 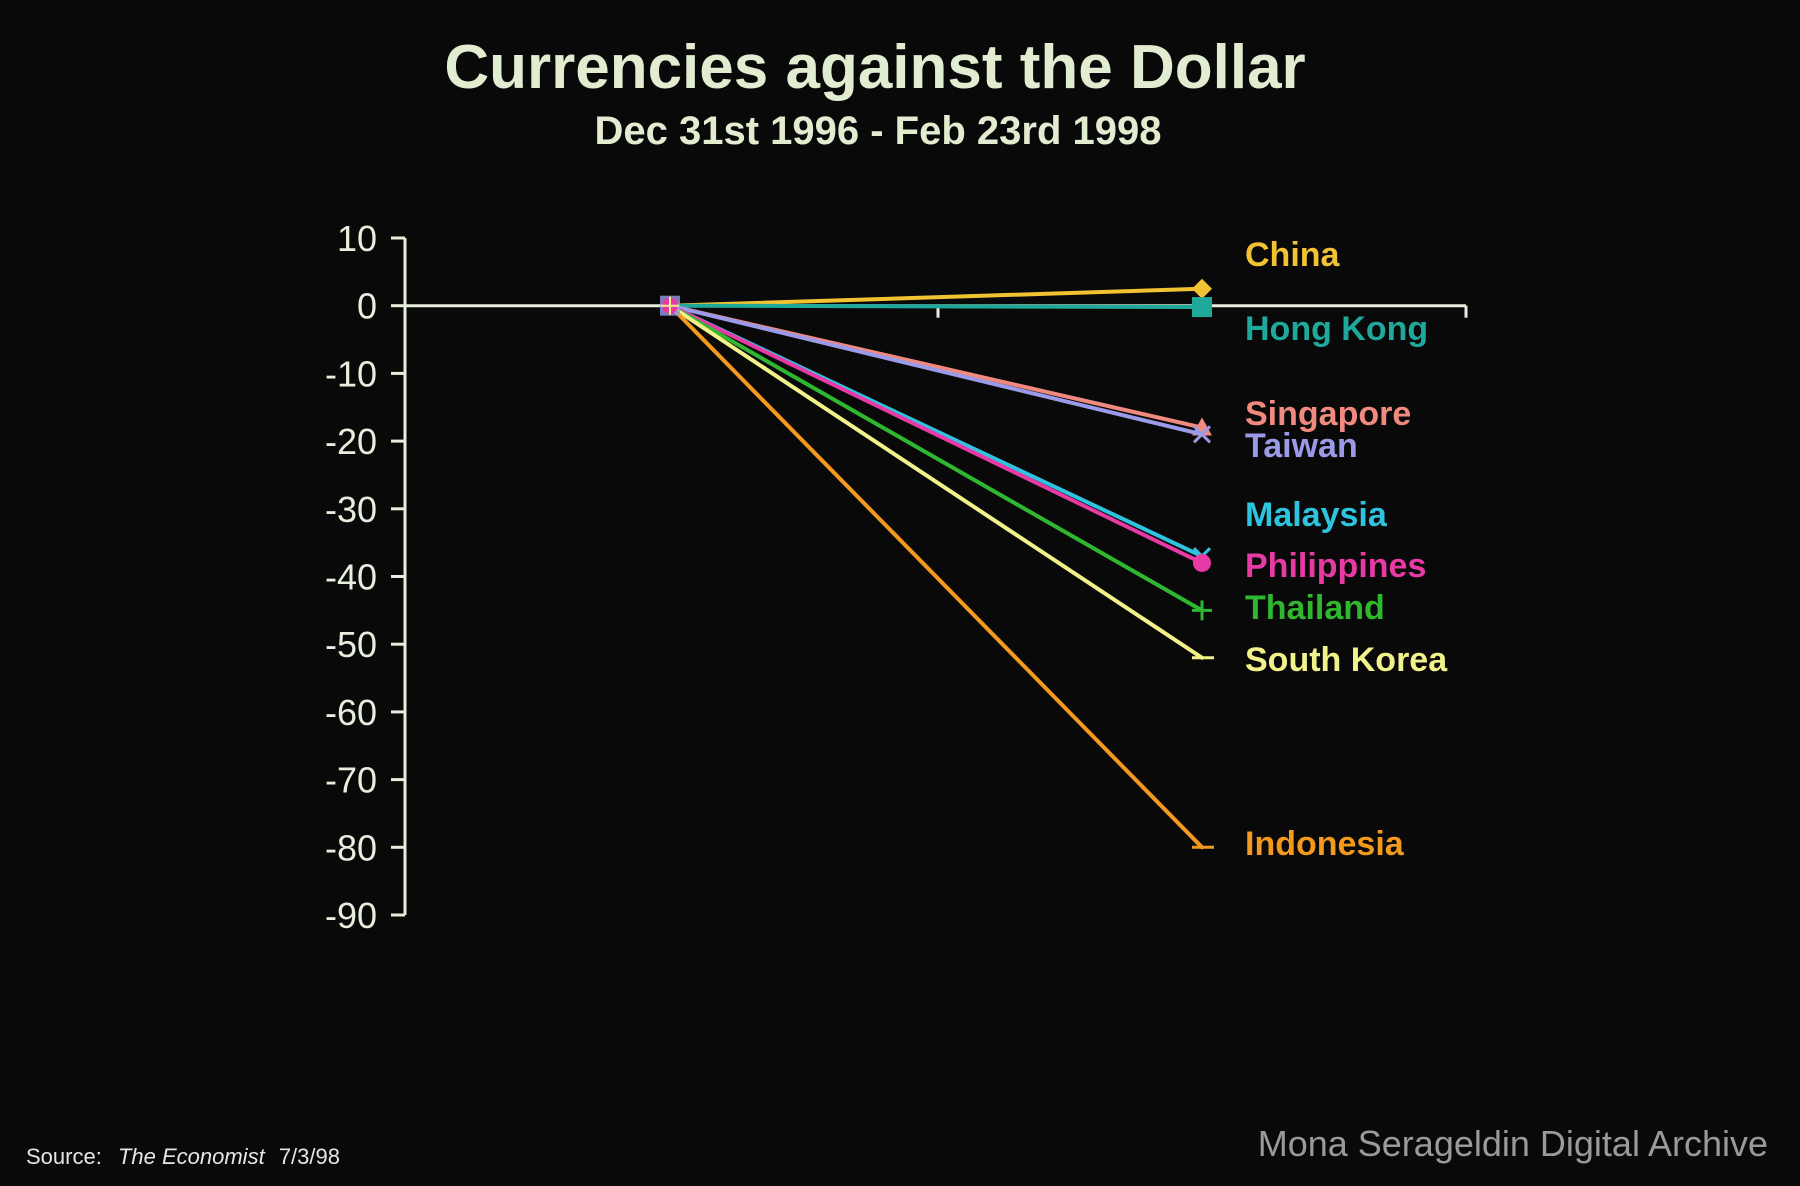 I want to click on series-hong-kong, so click(x=940, y=307).